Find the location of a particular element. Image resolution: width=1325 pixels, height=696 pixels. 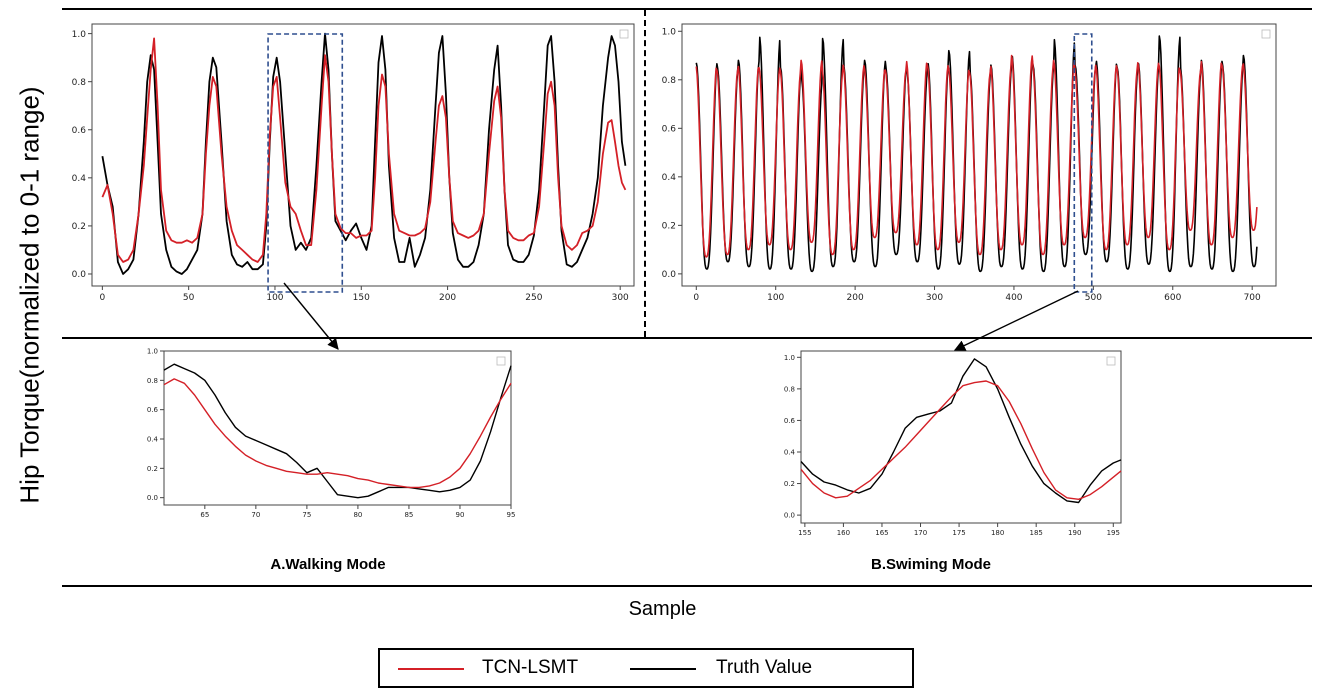

bottom-border-line is located at coordinates (687, 586).